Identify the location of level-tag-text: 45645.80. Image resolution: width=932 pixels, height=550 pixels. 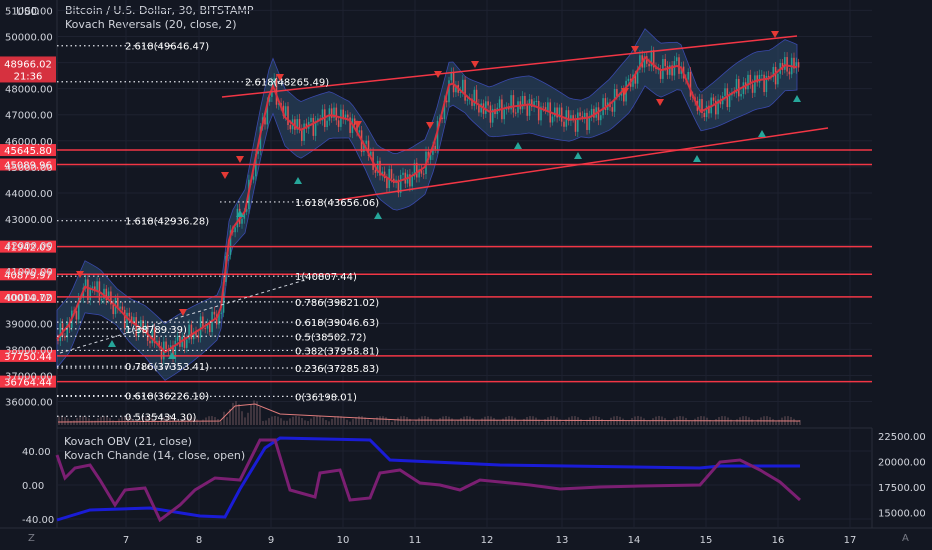
(28, 151).